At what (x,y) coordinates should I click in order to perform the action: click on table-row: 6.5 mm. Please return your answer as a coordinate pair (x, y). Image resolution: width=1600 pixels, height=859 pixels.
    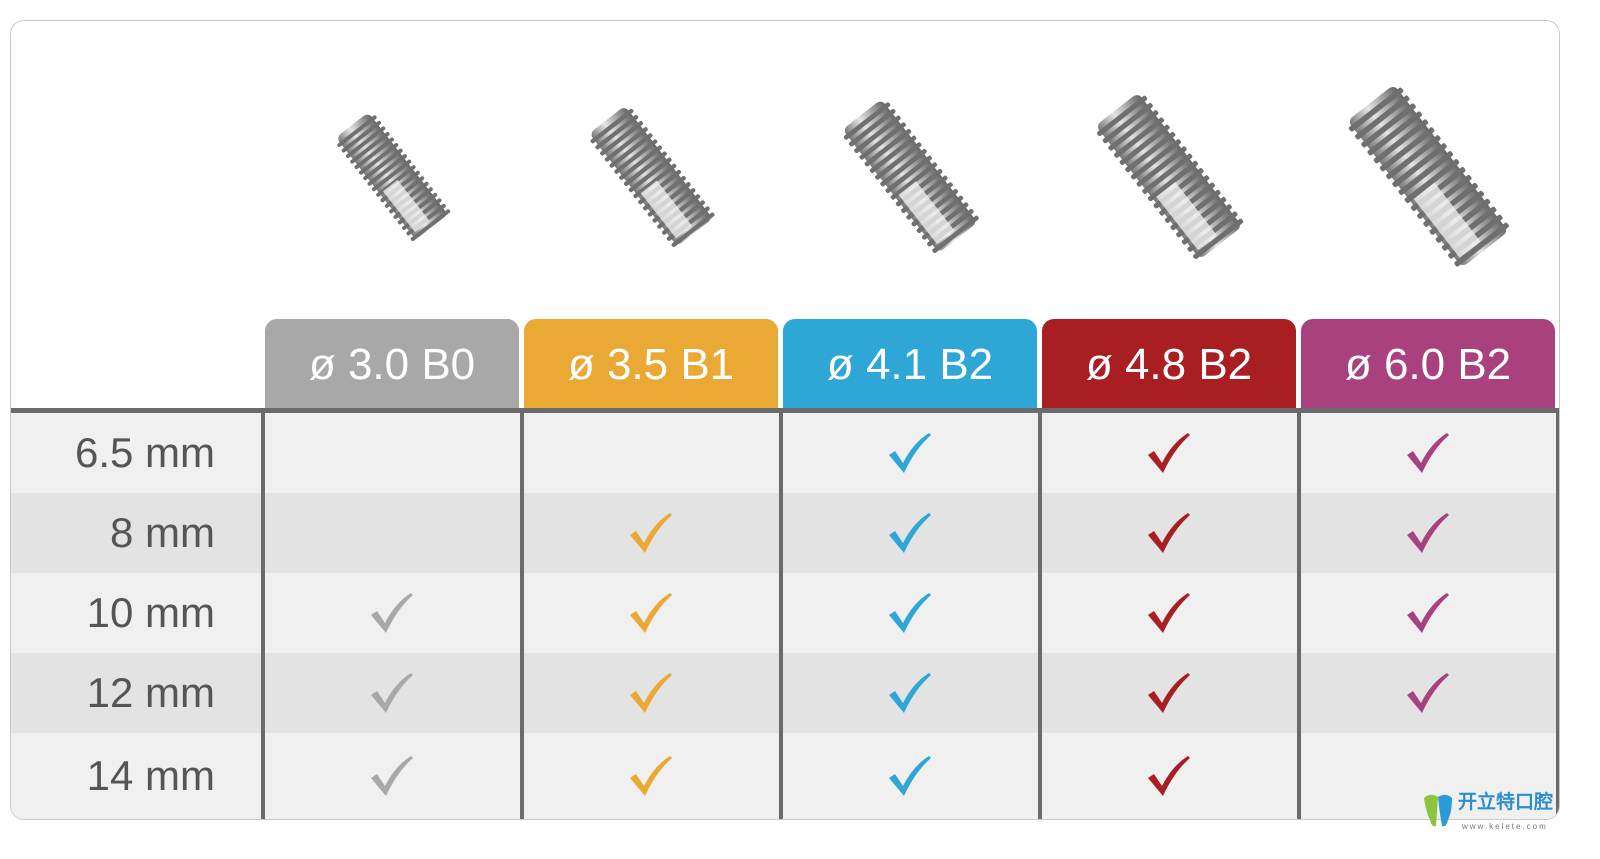
    Looking at the image, I should click on (785, 453).